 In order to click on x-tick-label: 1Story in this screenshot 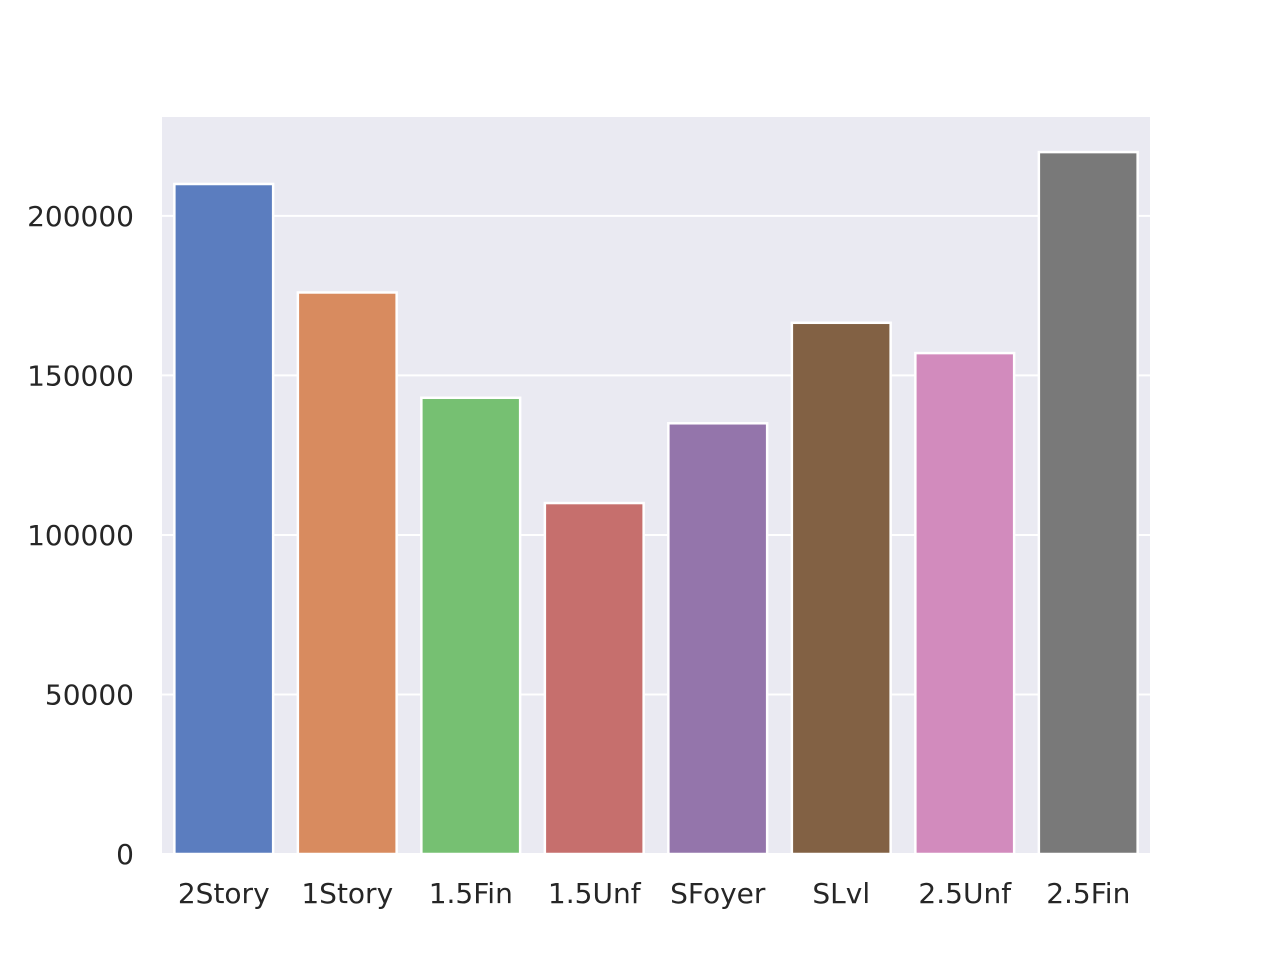, I will do `click(347, 893)`.